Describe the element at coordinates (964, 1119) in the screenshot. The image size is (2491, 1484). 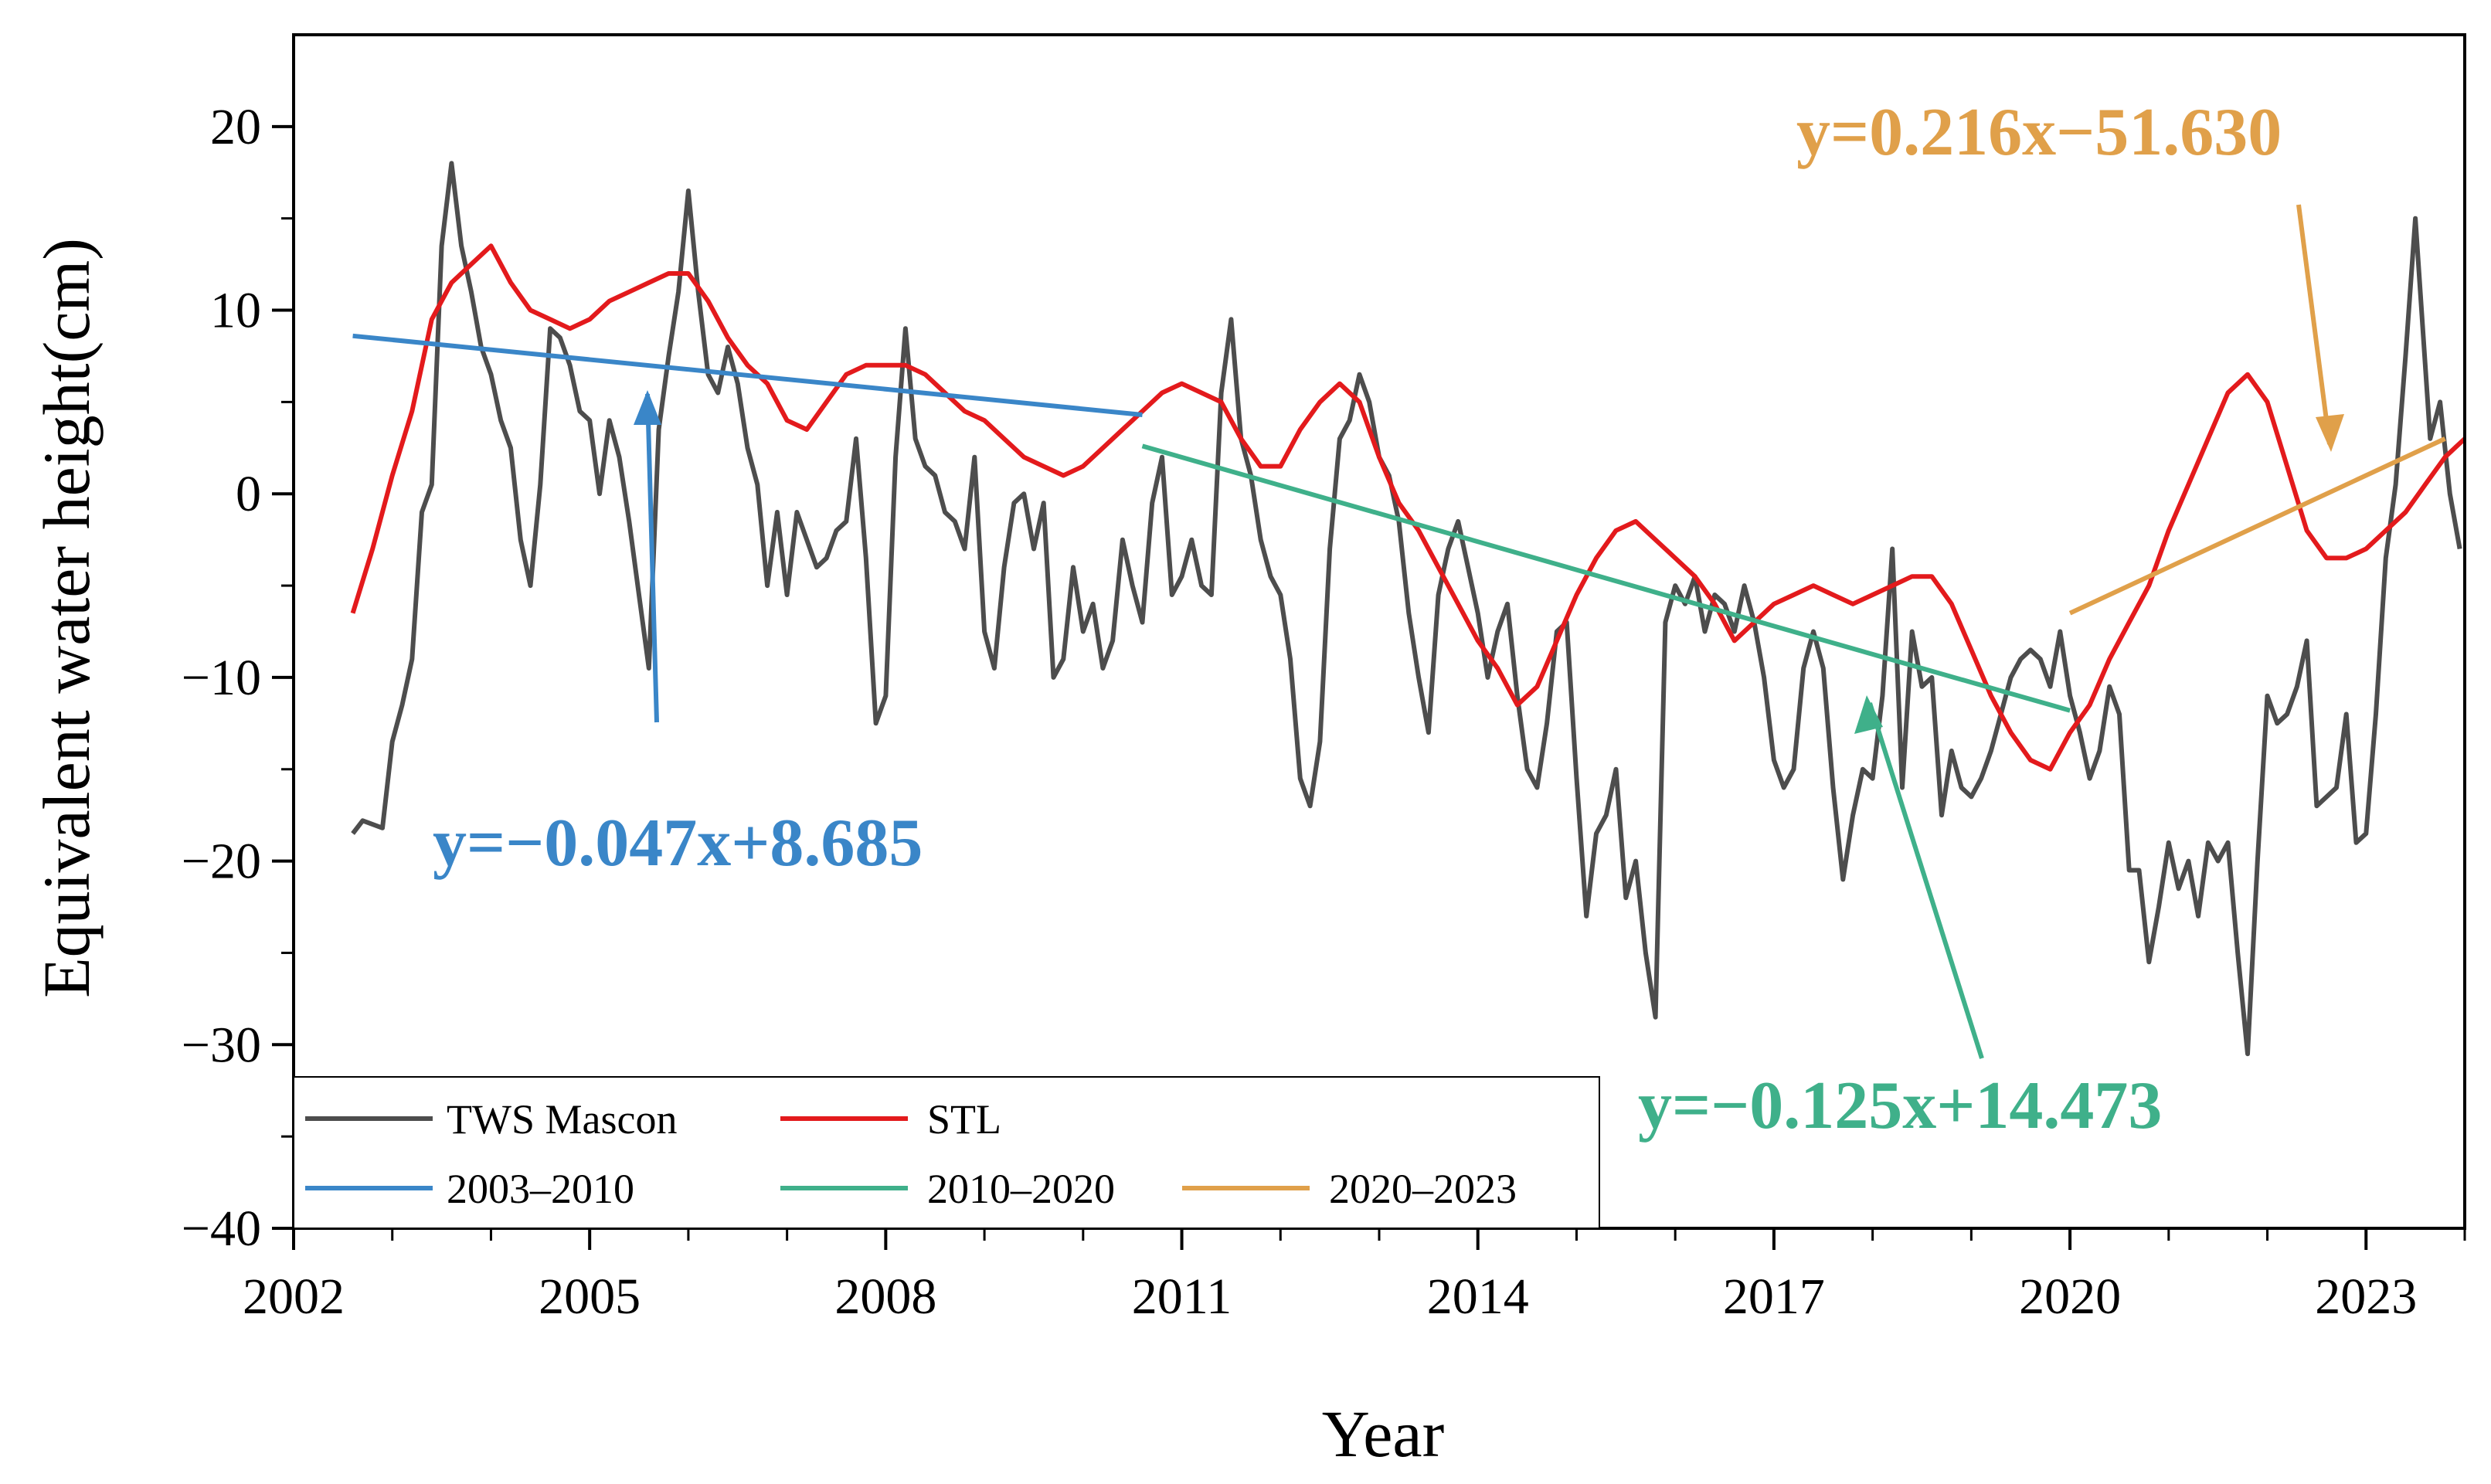
I see `legend-label-stl: STL` at that location.